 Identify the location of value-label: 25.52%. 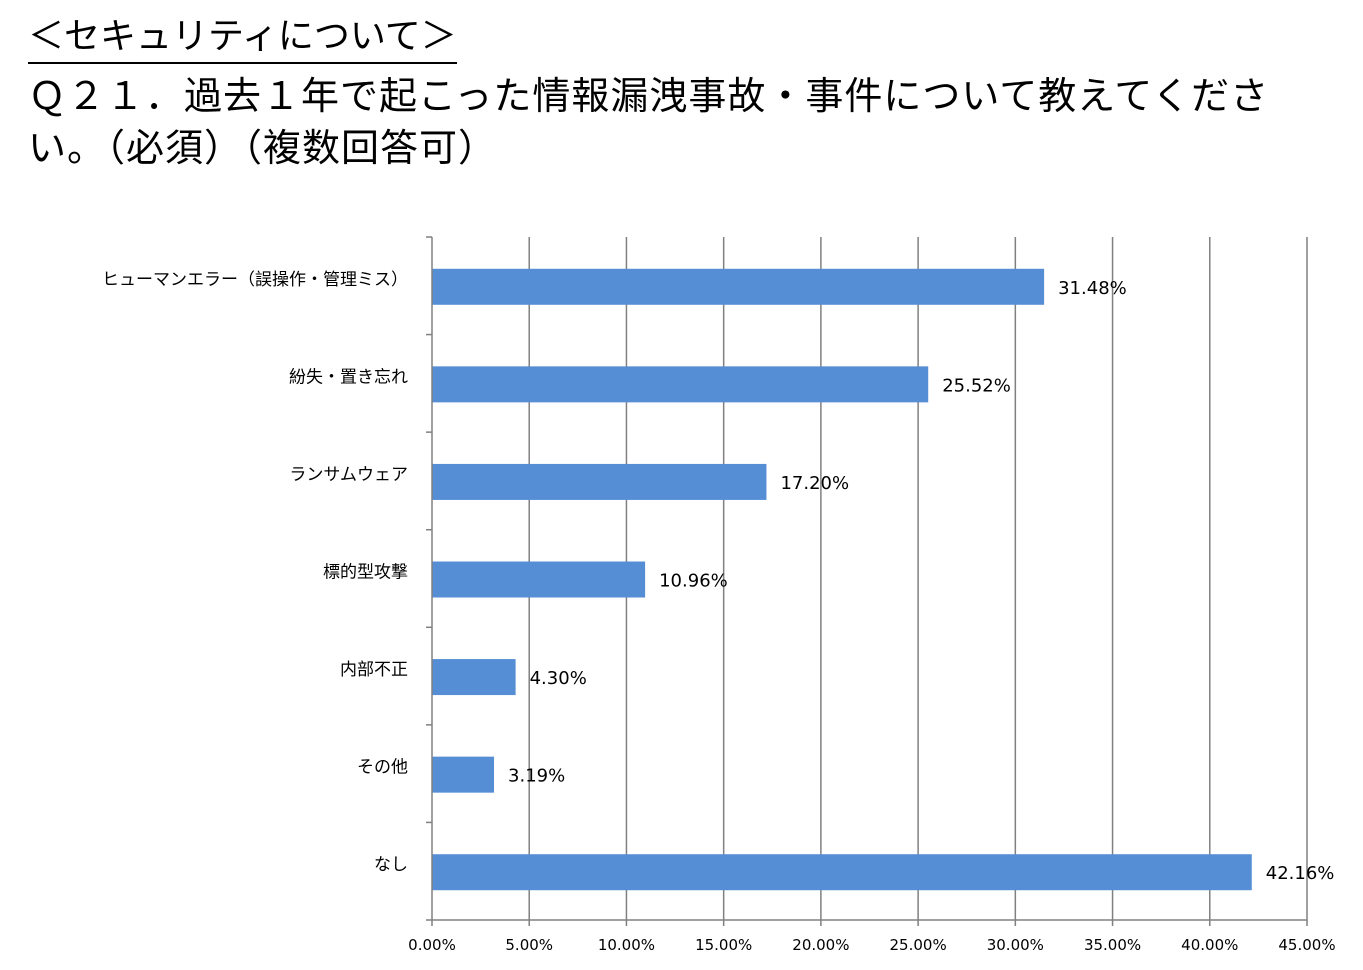
(976, 385).